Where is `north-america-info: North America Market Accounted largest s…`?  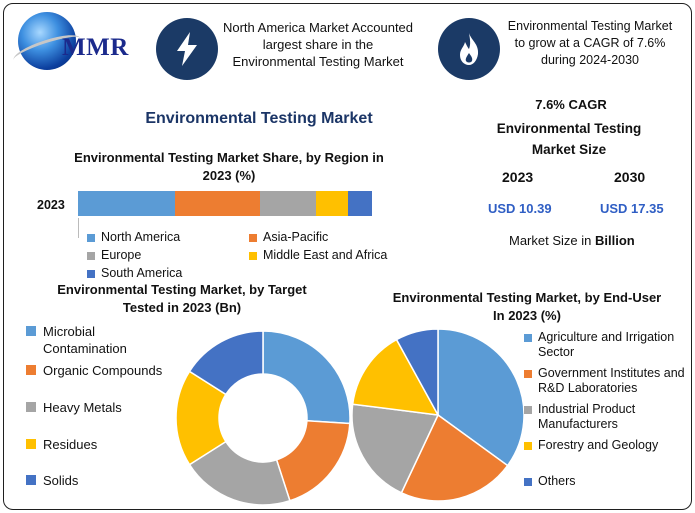 north-america-info: North America Market Accounted largest s… is located at coordinates (318, 44).